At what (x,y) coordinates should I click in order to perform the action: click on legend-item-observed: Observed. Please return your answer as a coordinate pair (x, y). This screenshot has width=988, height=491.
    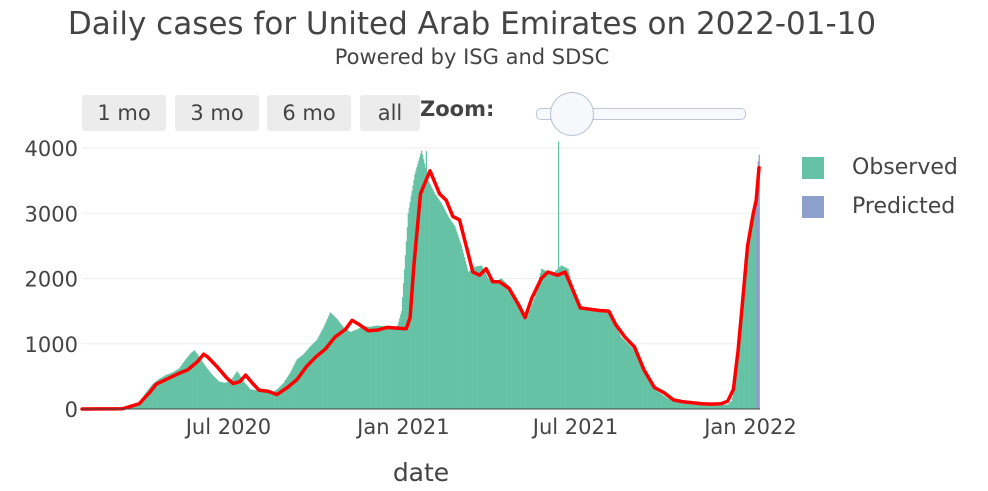
    Looking at the image, I should click on (890, 168).